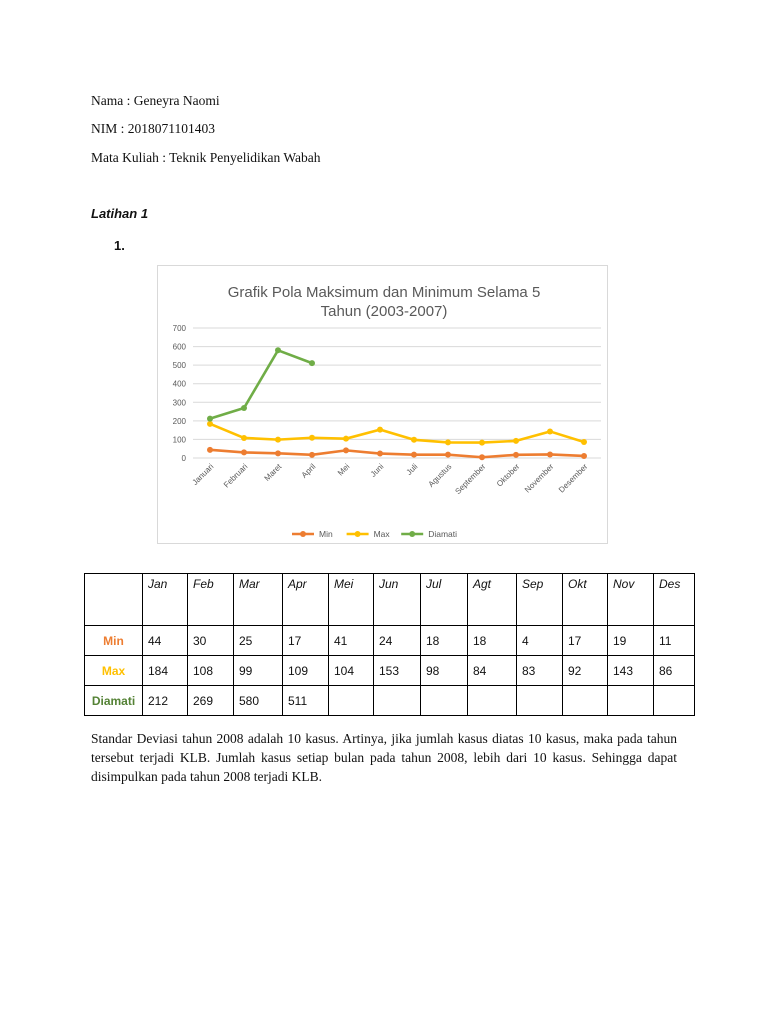  What do you see at coordinates (113, 670) in the screenshot?
I see `row-label: Max` at bounding box center [113, 670].